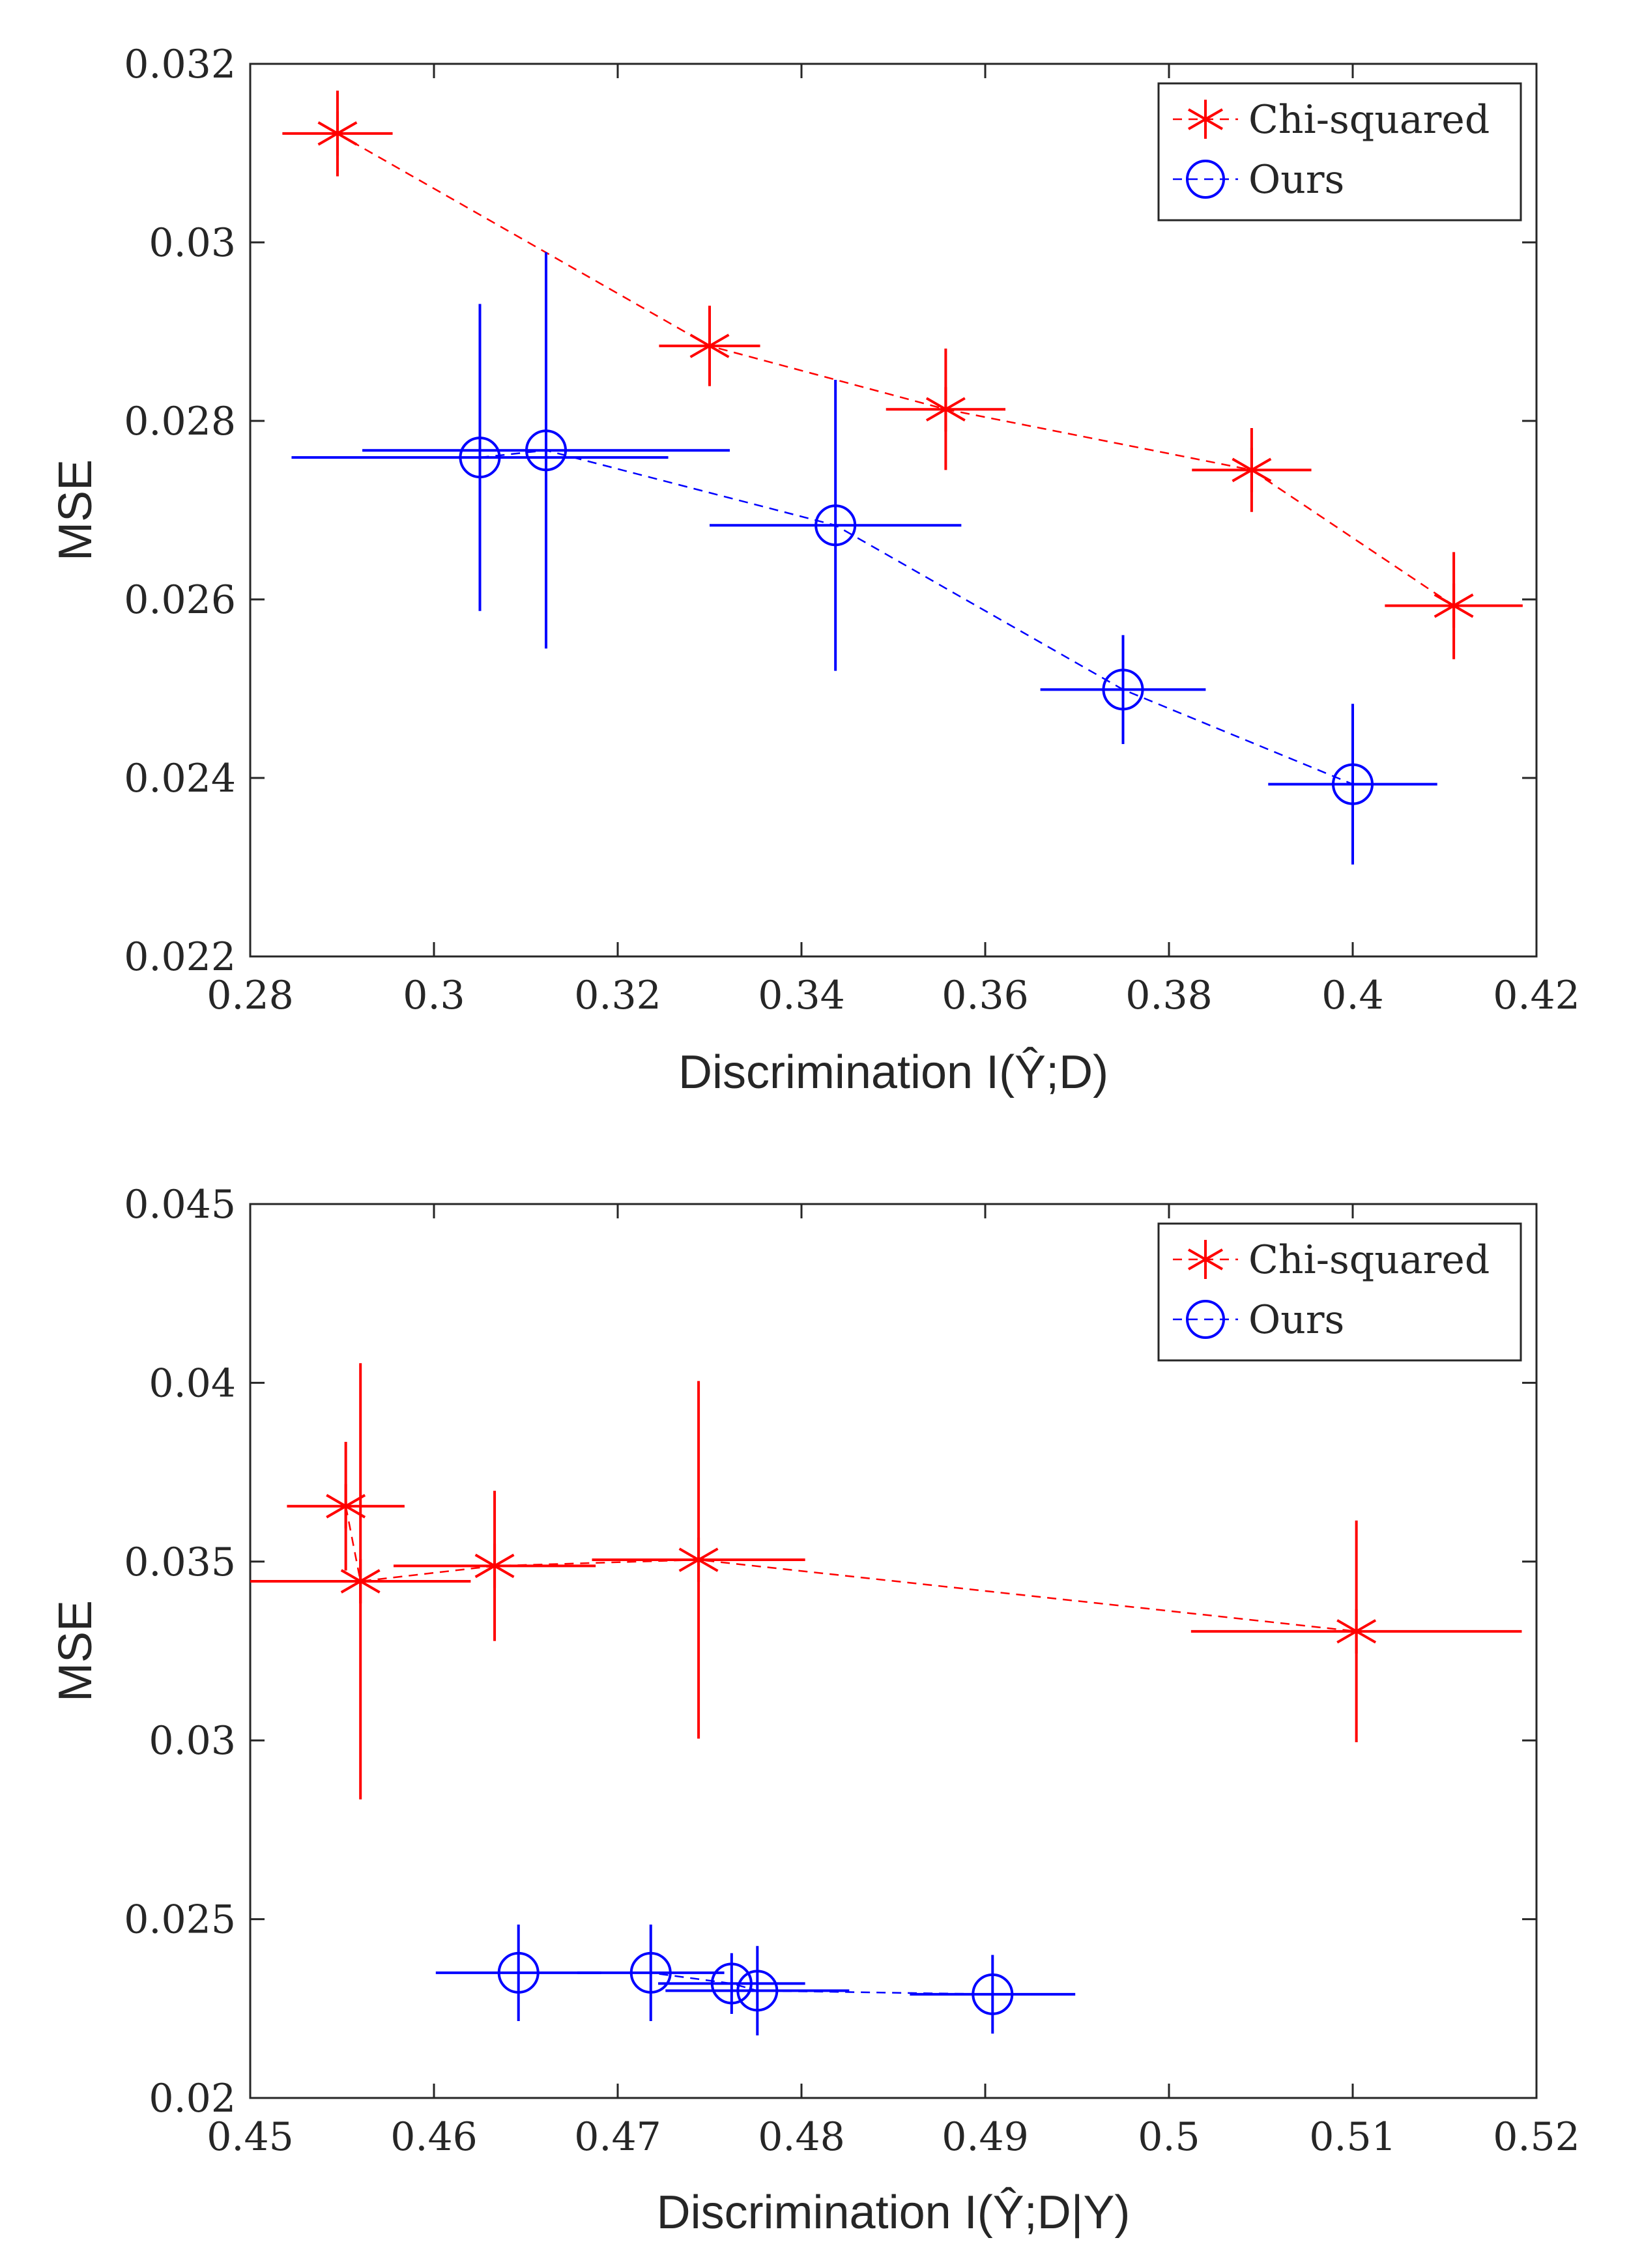 Image resolution: width=1629 pixels, height=2268 pixels. What do you see at coordinates (434, 995) in the screenshot?
I see `x-tick-label: 0.3` at bounding box center [434, 995].